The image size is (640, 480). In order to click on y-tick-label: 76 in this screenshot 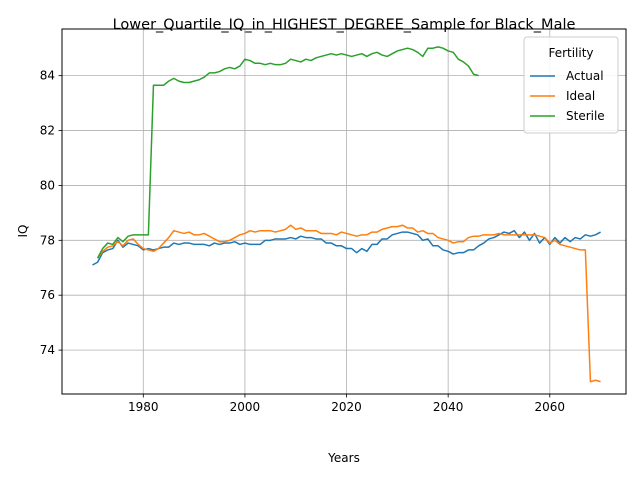, I will do `click(47, 295)`.